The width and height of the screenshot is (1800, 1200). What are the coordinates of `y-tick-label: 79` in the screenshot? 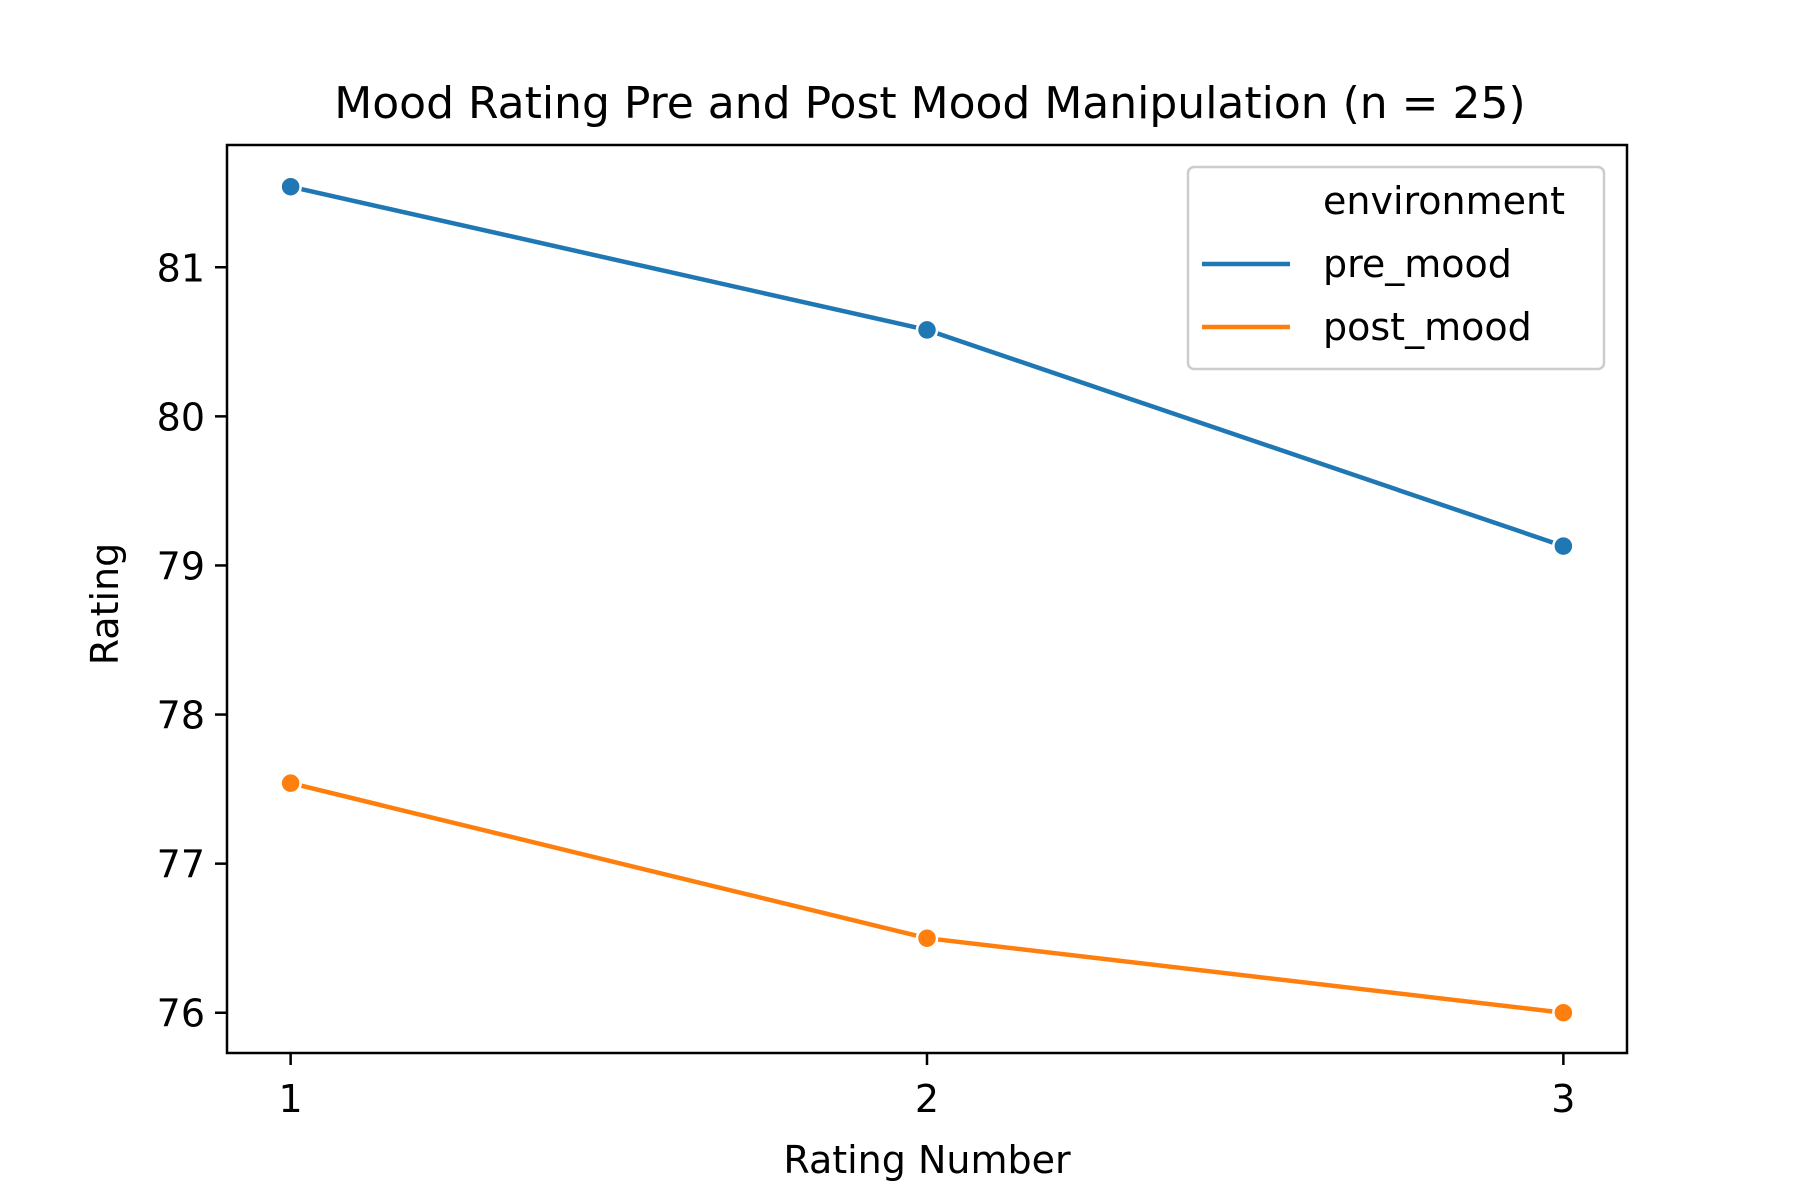 It's located at (181, 566).